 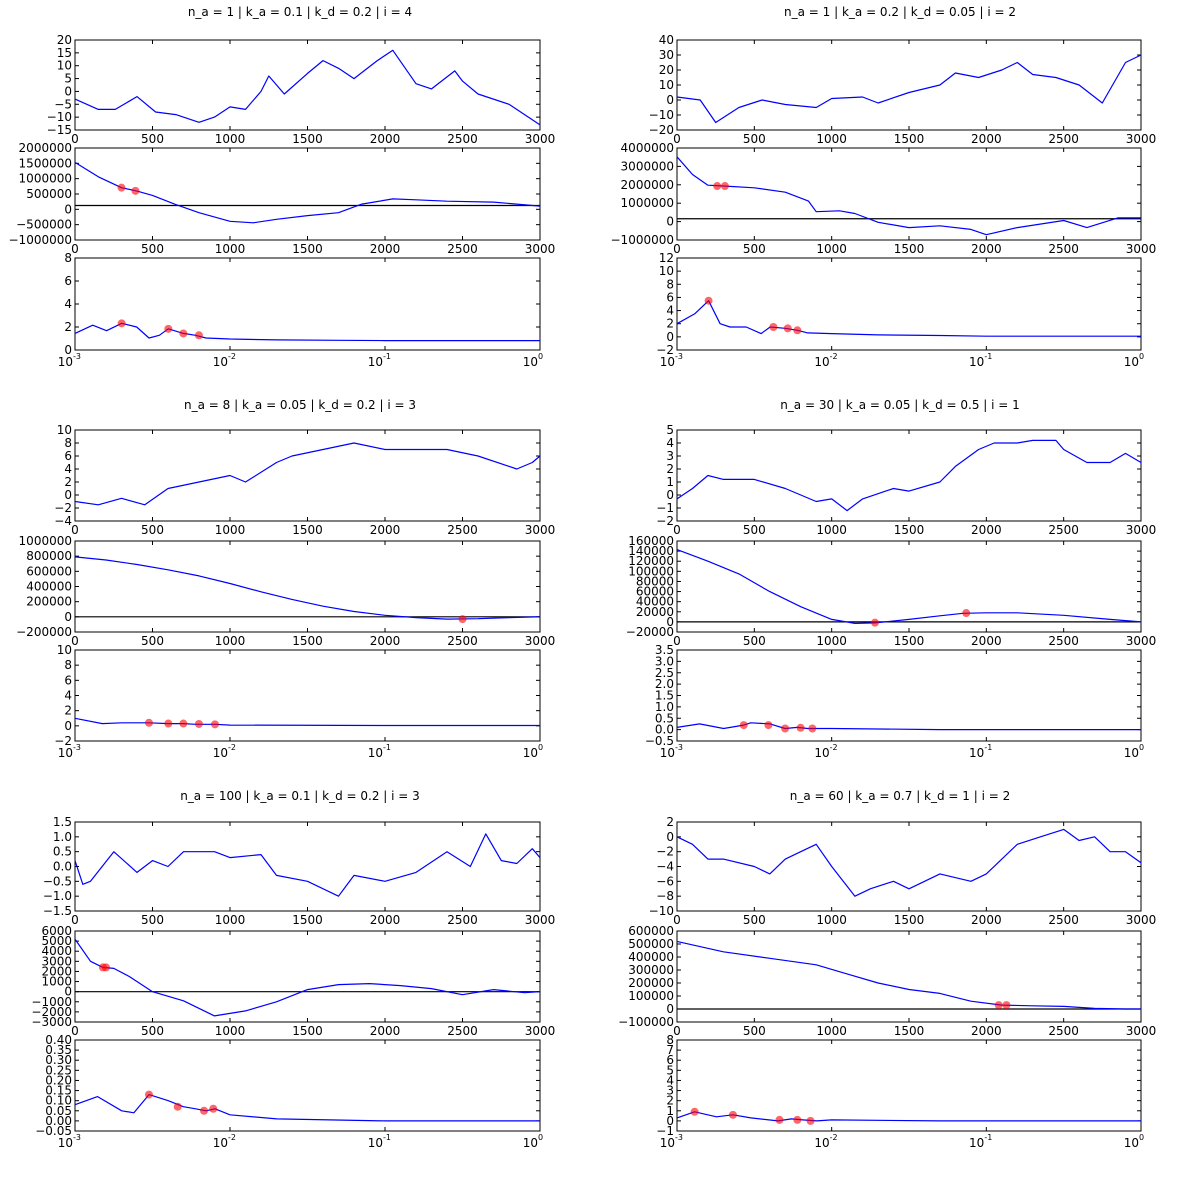 What do you see at coordinates (462, 920) in the screenshot?
I see `x-tick-label: 2500` at bounding box center [462, 920].